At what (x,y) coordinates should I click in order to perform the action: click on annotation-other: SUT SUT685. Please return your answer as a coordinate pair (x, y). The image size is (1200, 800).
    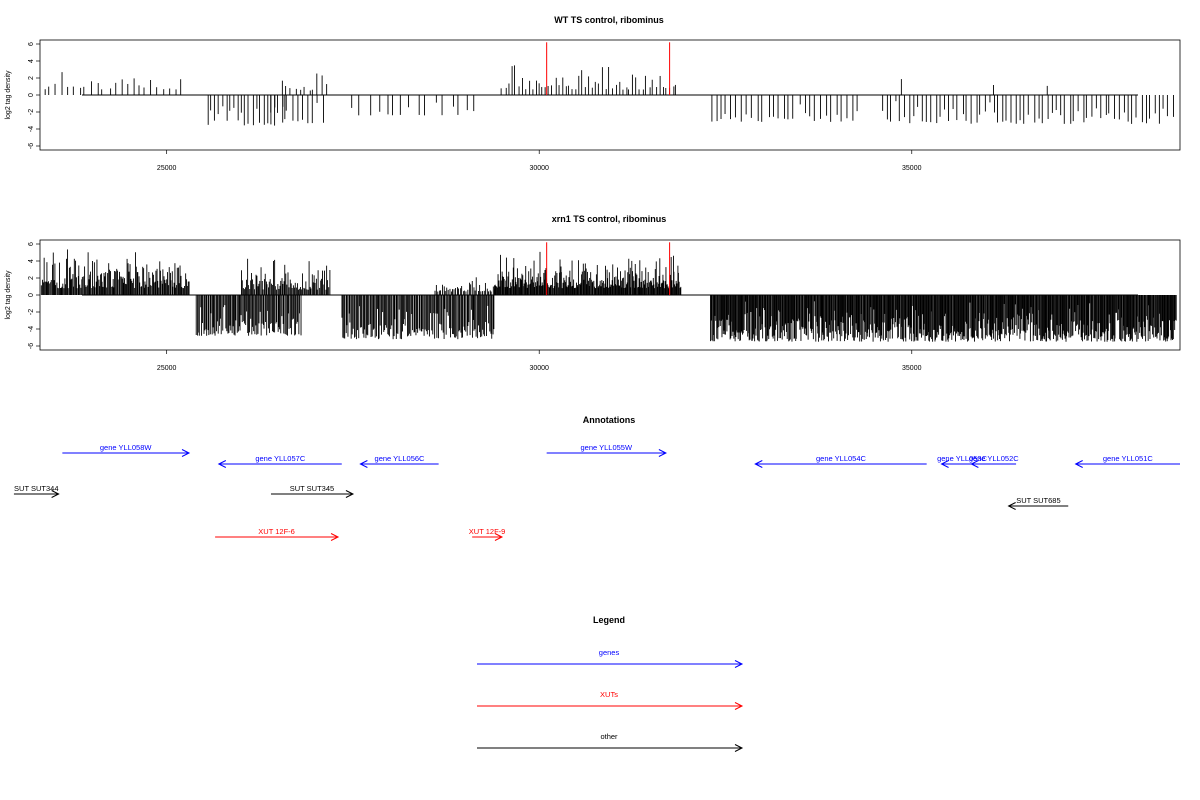
    Looking at the image, I should click on (1038, 503).